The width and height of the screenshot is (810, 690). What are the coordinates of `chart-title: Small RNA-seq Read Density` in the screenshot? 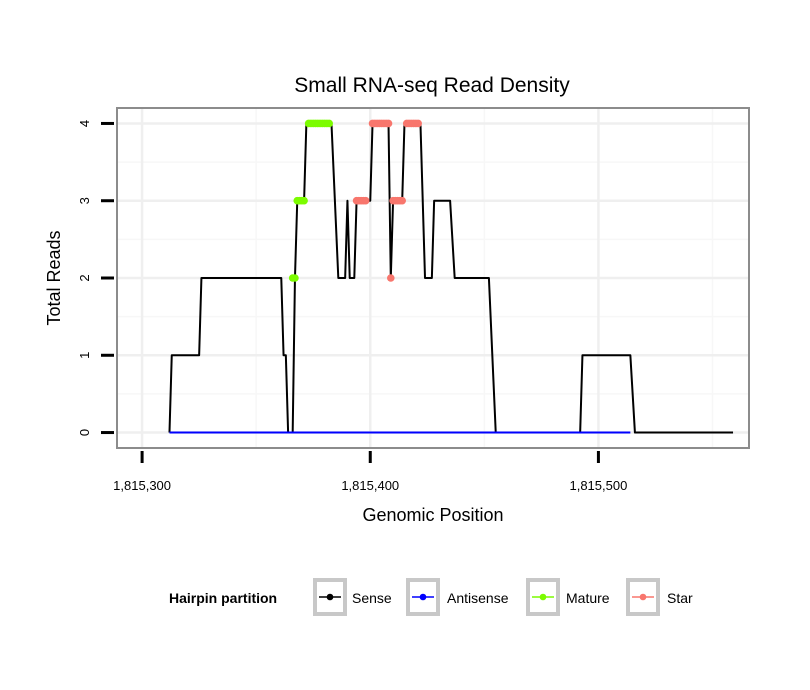 It's located at (432, 85).